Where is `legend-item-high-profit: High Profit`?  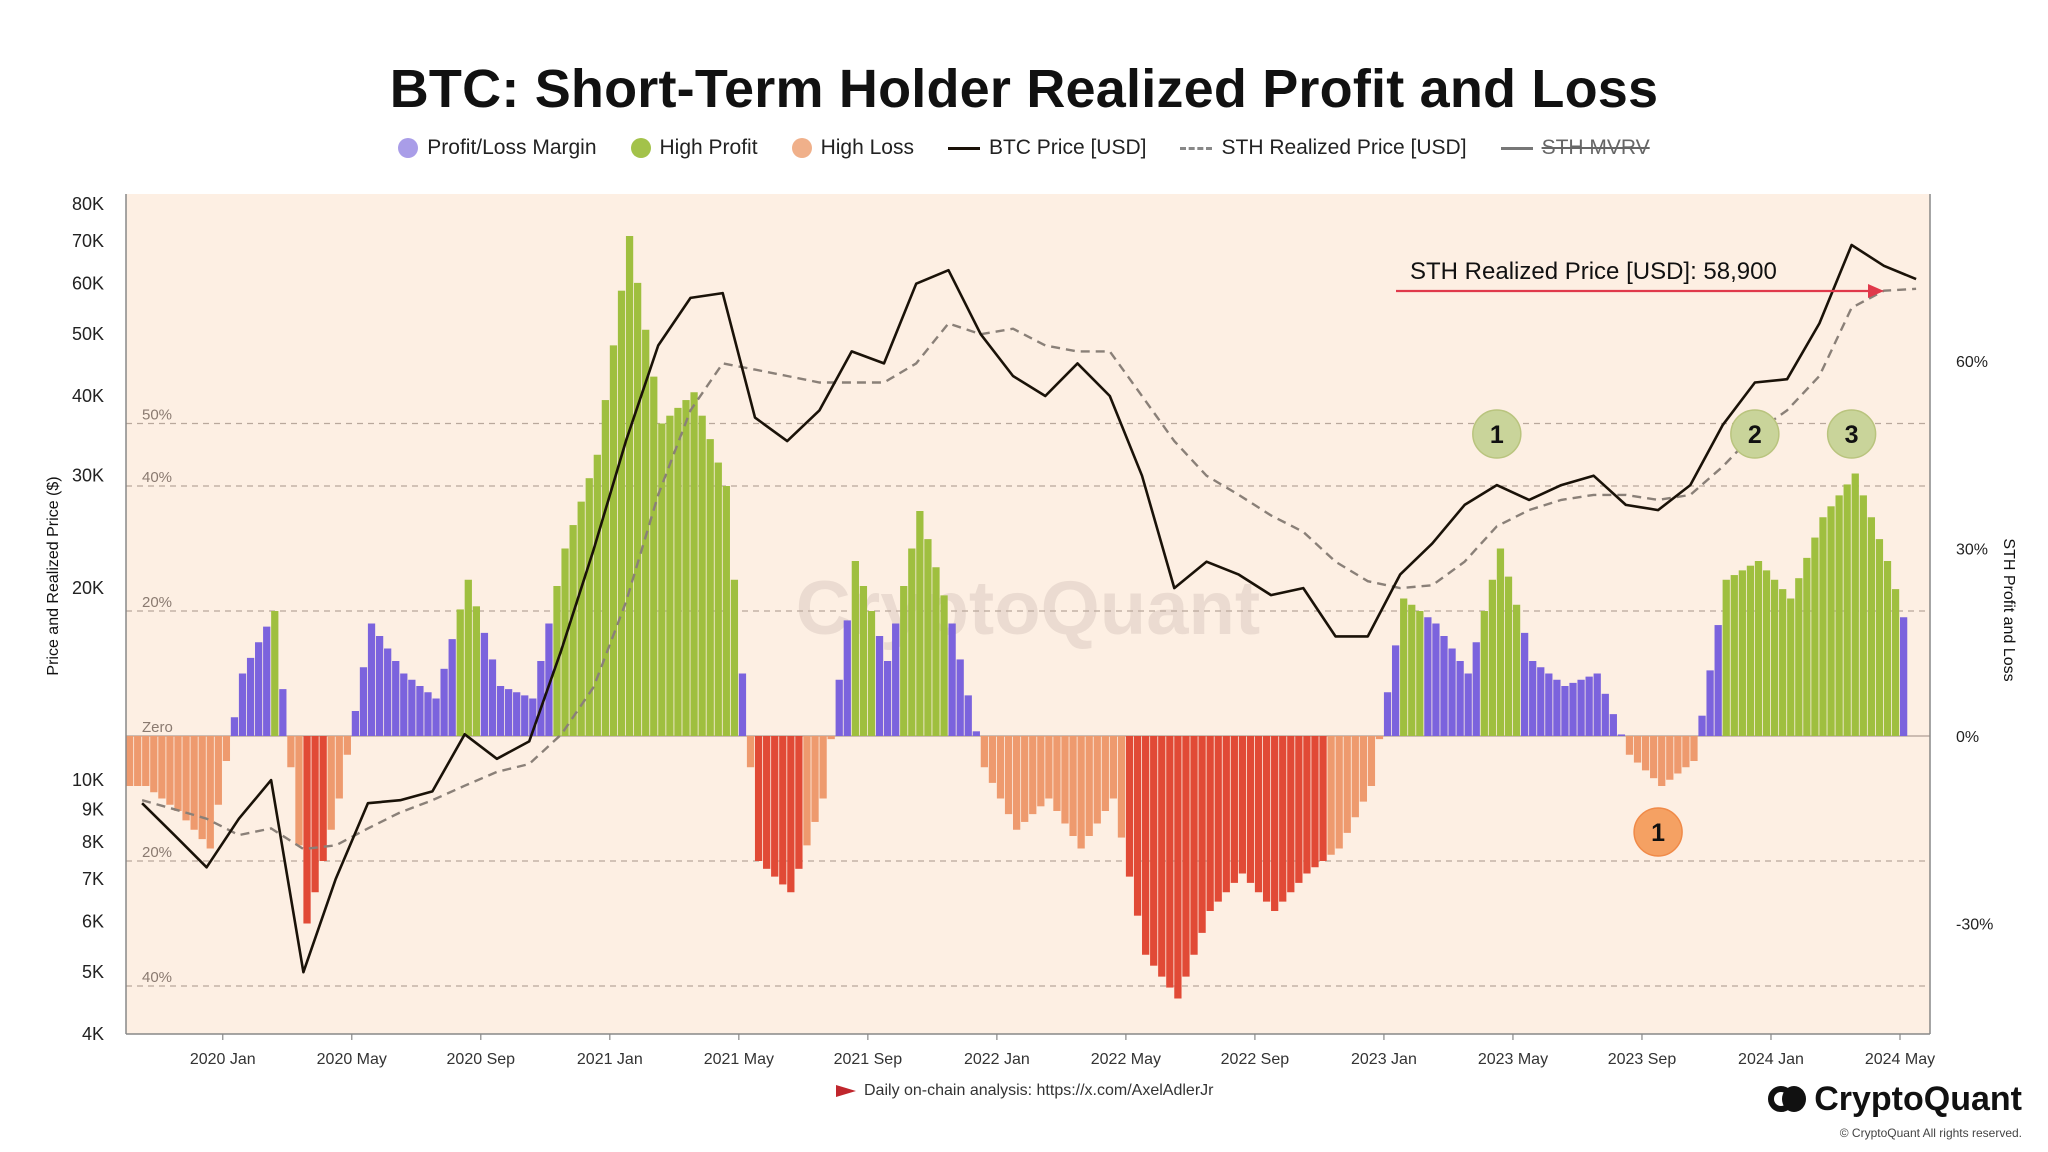 legend-item-high-profit: High Profit is located at coordinates (694, 148).